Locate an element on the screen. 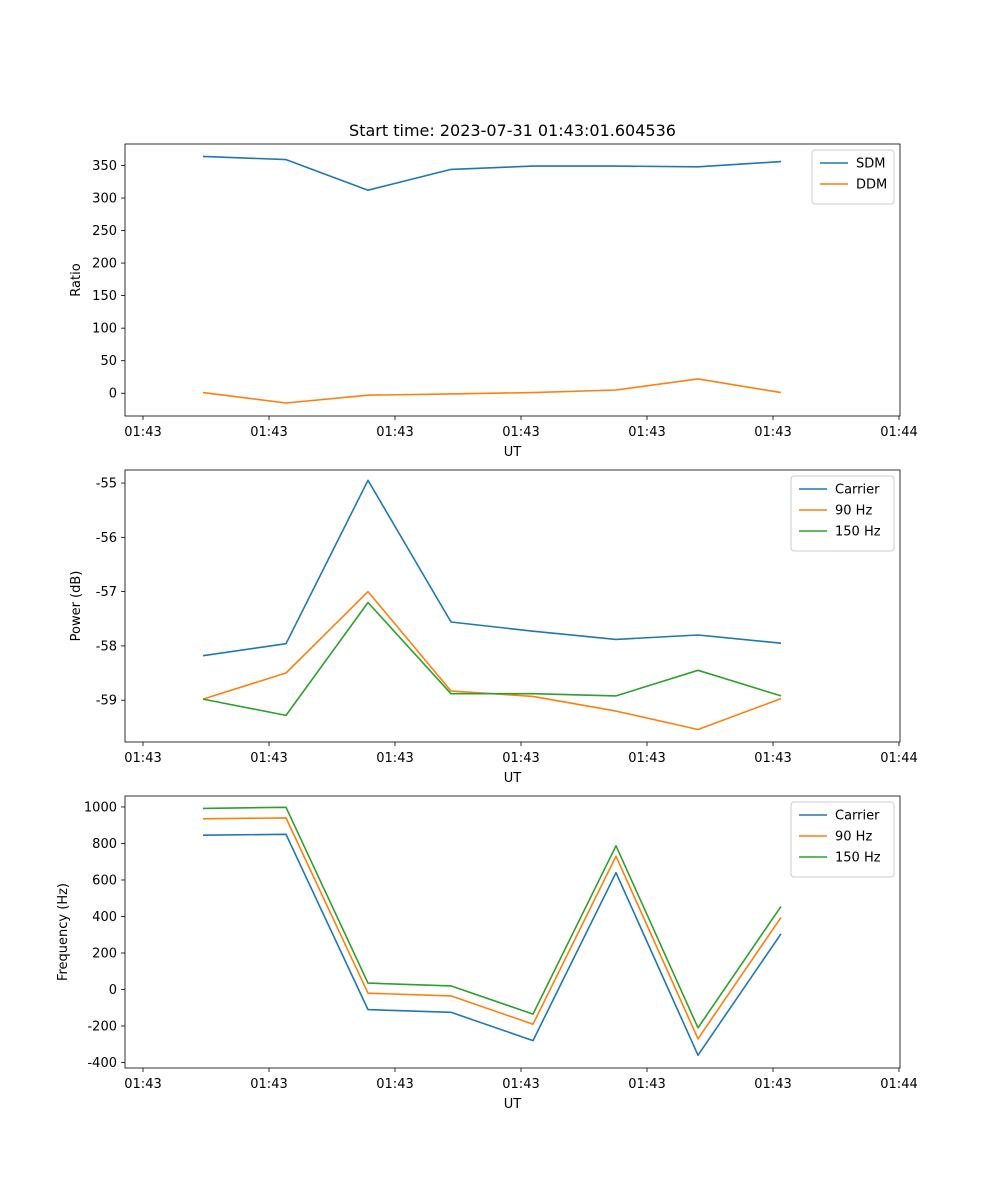 The image size is (1000, 1200). series-line-sdm is located at coordinates (492, 173).